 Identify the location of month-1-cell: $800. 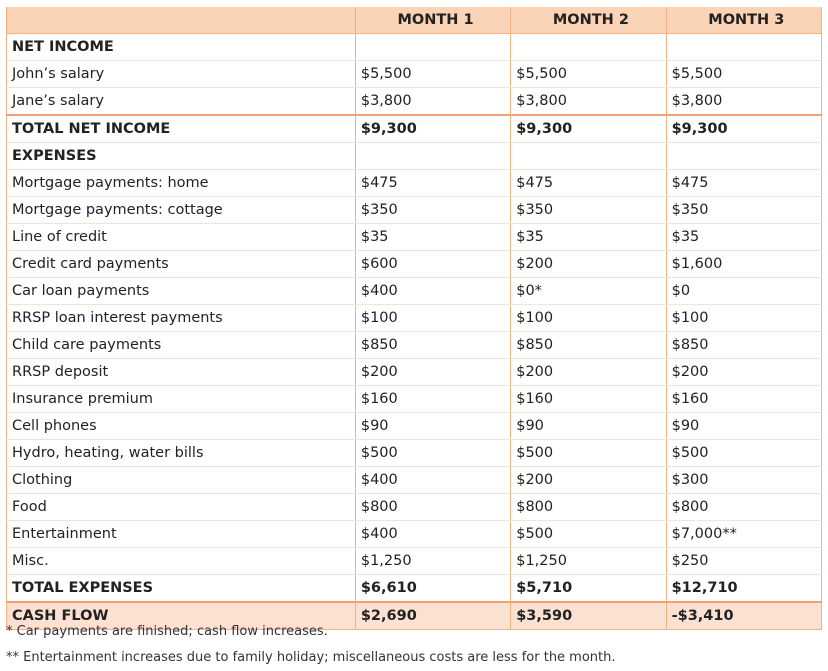
(433, 507).